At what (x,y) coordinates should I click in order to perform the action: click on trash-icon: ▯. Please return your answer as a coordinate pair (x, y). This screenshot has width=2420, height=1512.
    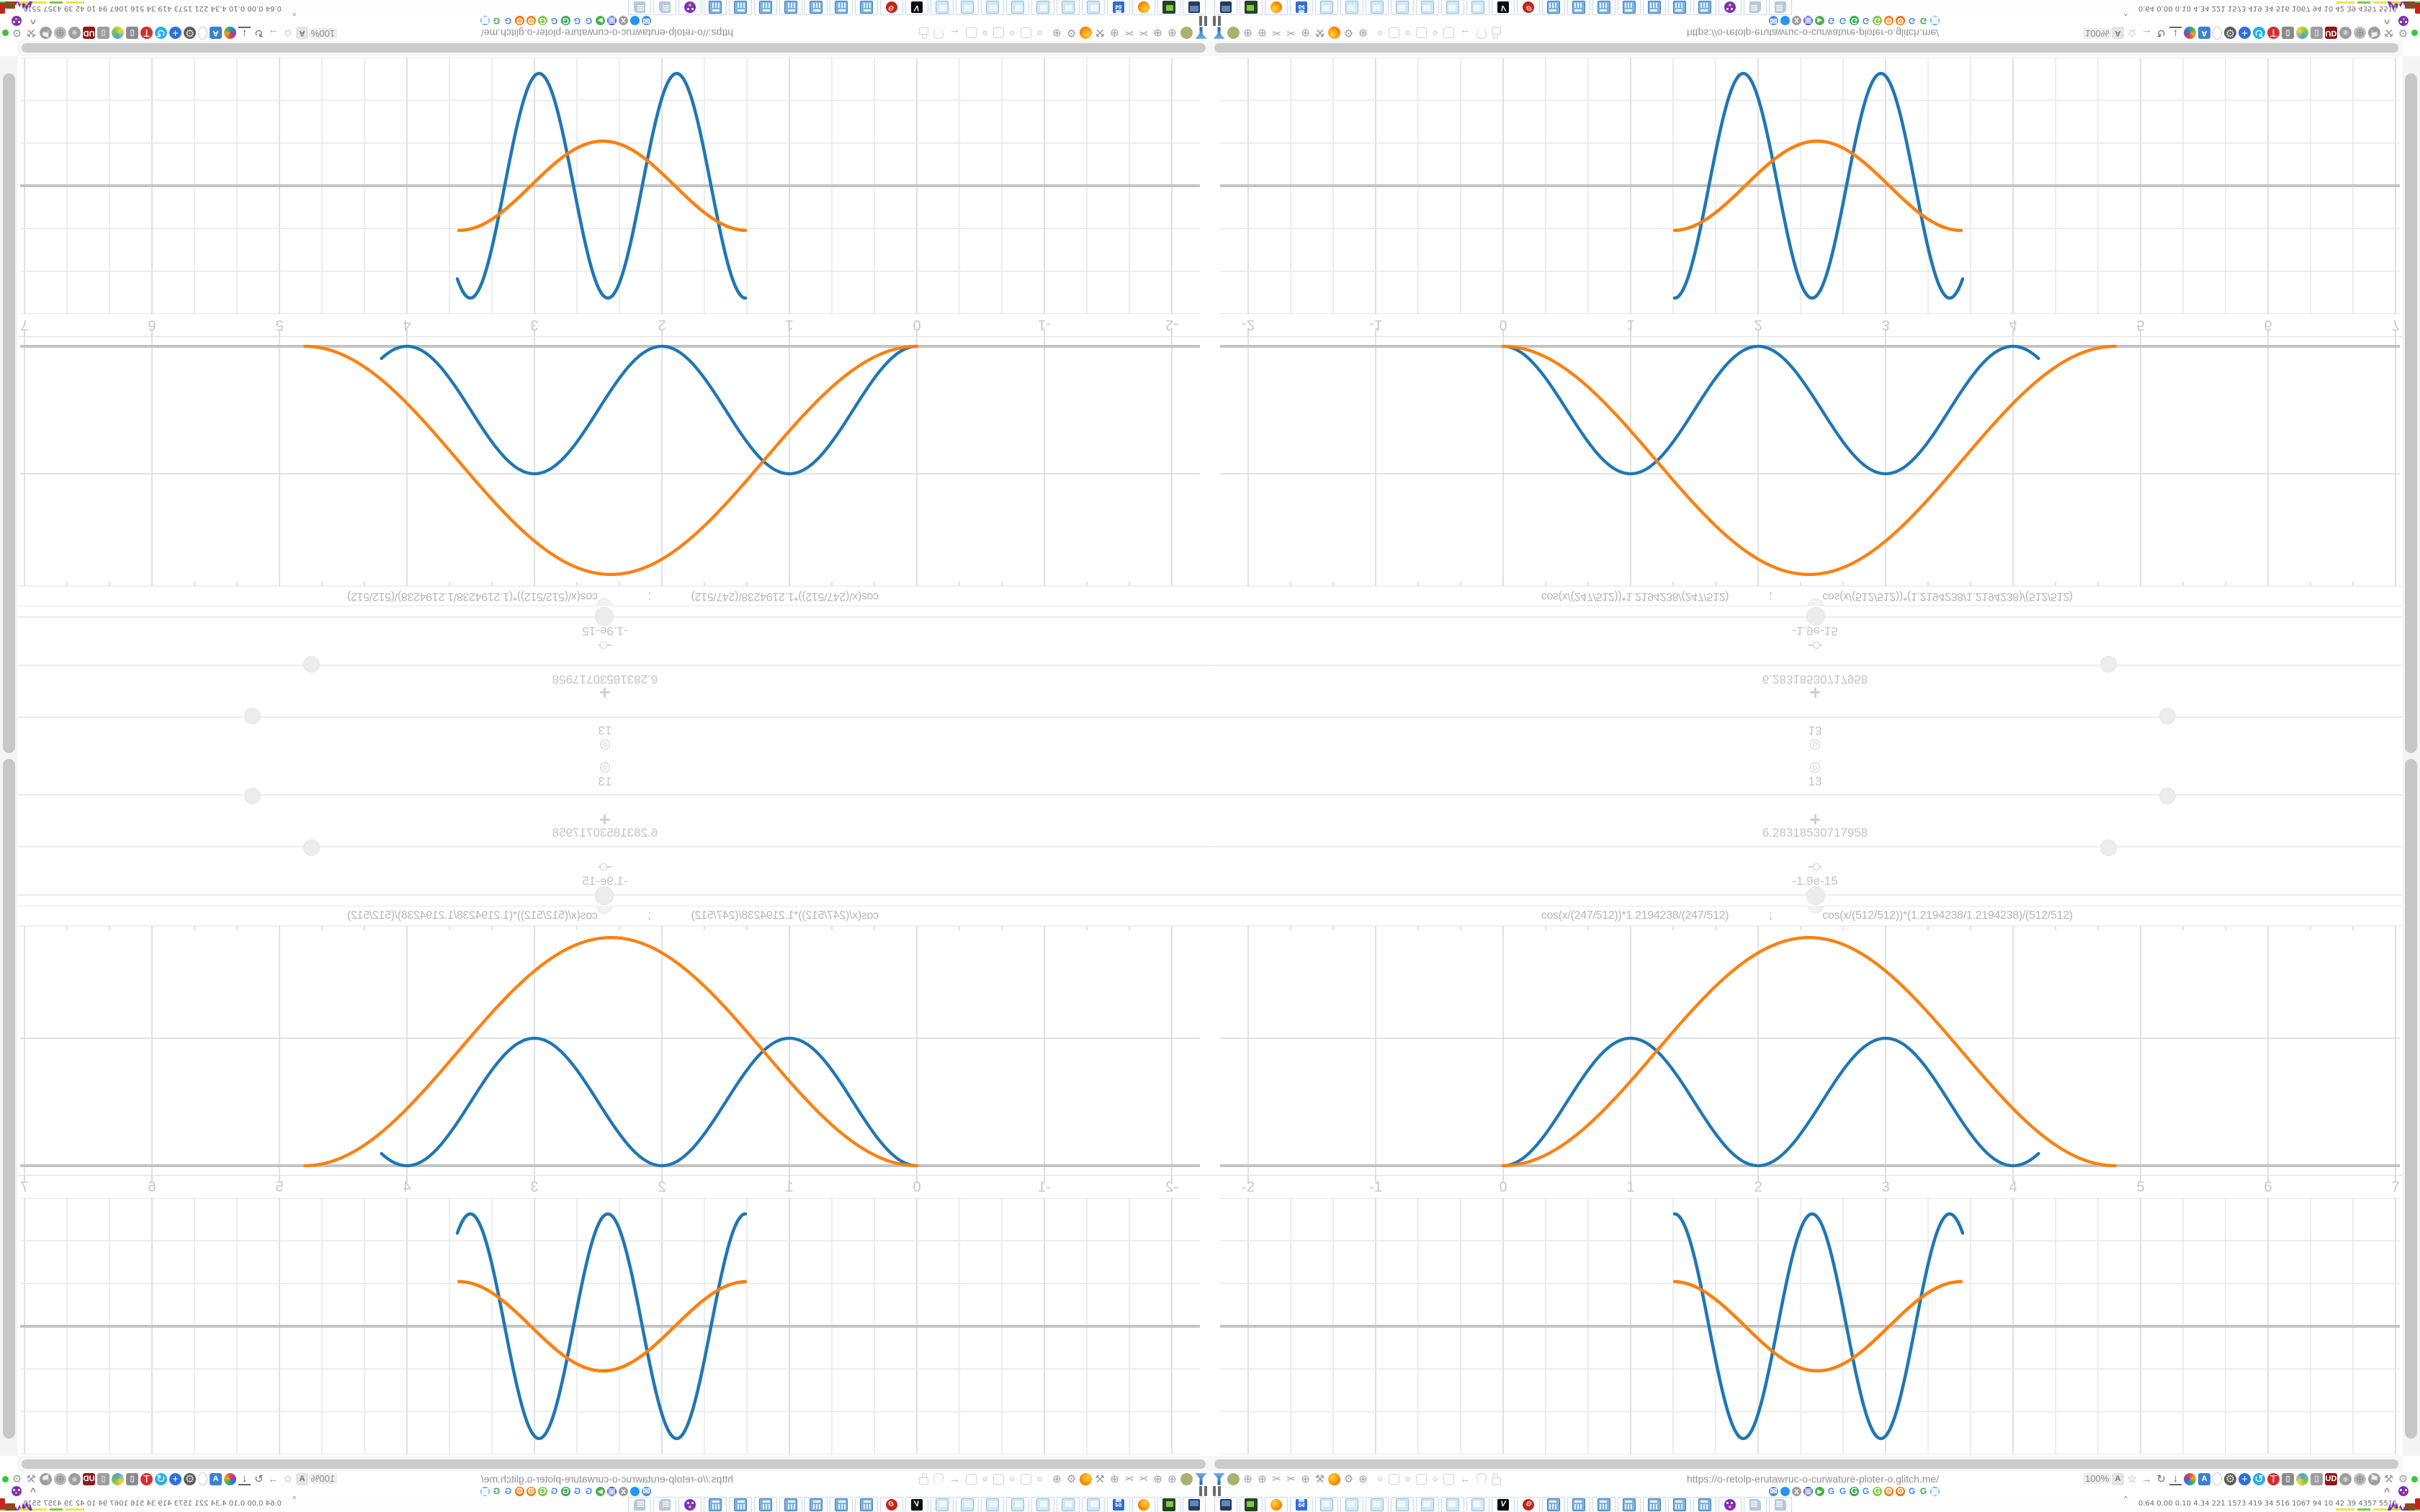
    Looking at the image, I should click on (132, 33).